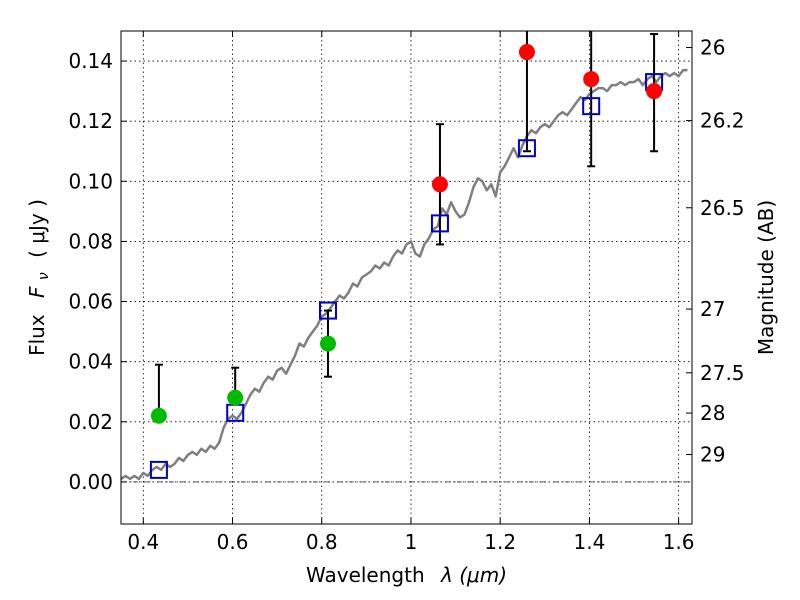 The height and width of the screenshot is (600, 800). Describe the element at coordinates (365, 575) in the screenshot. I see `x-axis-label-text: Wavelength` at that location.